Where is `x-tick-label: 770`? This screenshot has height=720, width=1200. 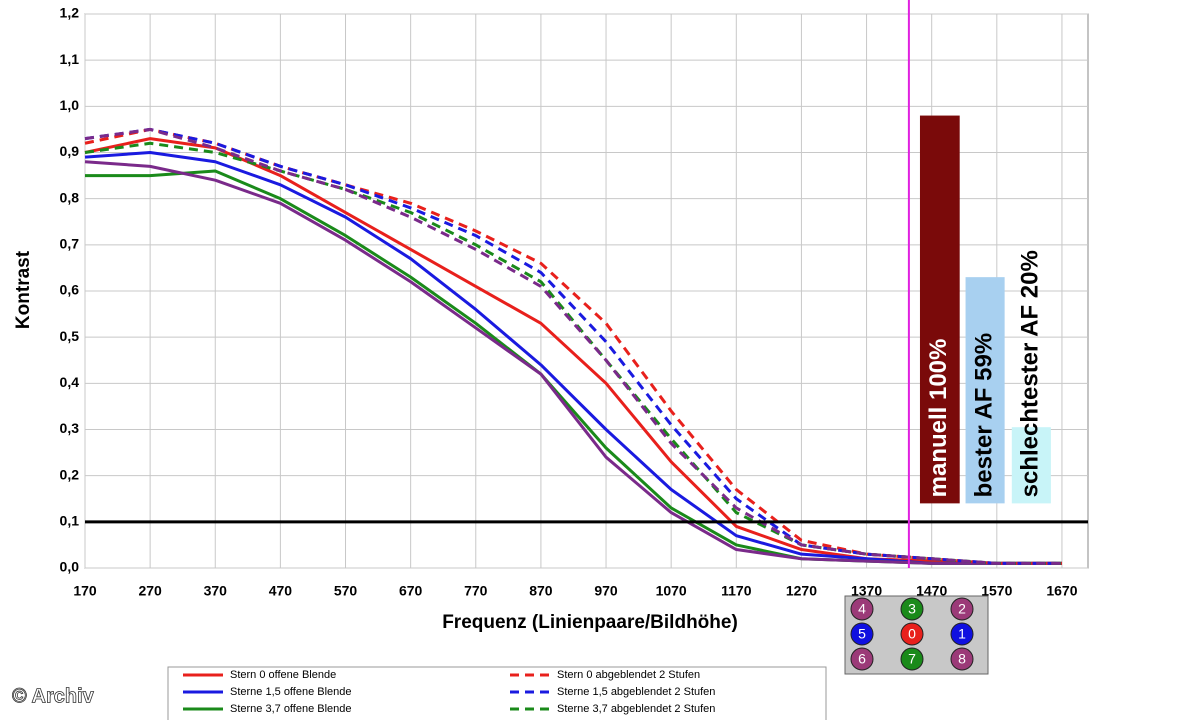
x-tick-label: 770 is located at coordinates (476, 591).